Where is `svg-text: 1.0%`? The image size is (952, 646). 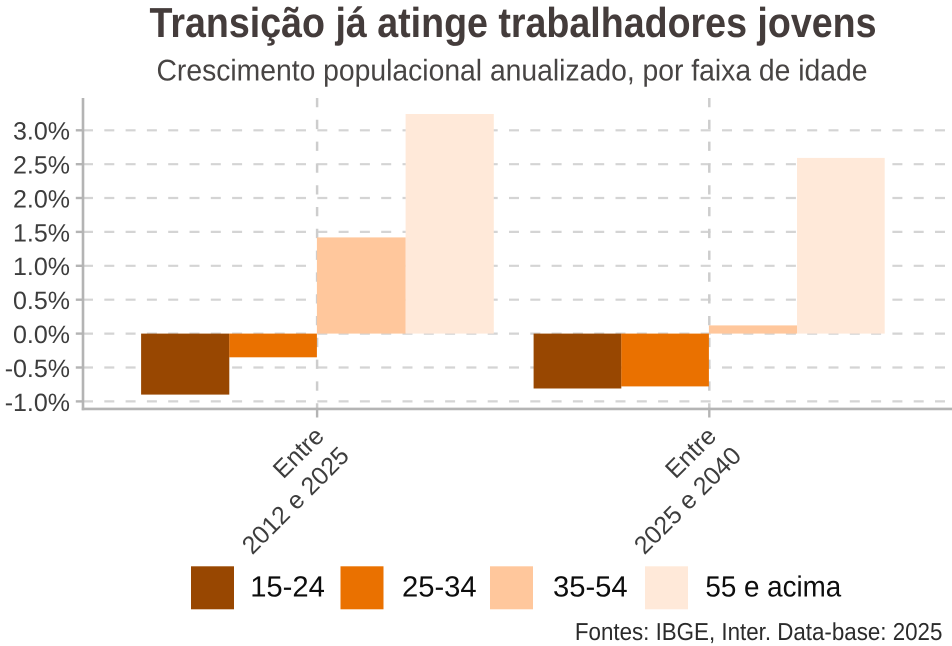
svg-text: 1.0% is located at coordinates (41, 267).